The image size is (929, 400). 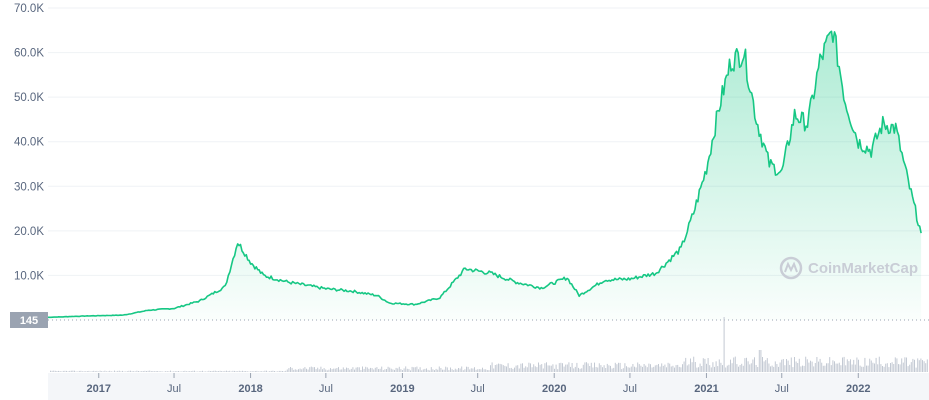 I want to click on x-tick-label: 2021, so click(x=706, y=389).